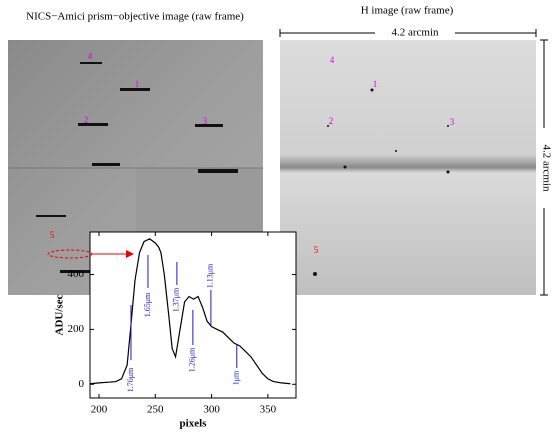 This screenshot has height=433, width=556. Describe the element at coordinates (130, 254) in the screenshot. I see `arrow-head` at that location.